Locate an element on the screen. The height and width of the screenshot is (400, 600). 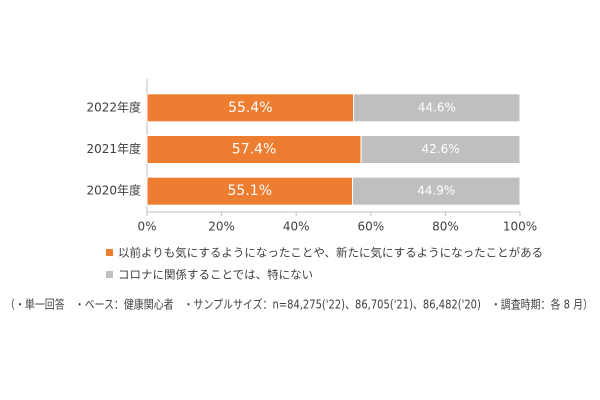
value-label: 44.9% is located at coordinates (436, 191).